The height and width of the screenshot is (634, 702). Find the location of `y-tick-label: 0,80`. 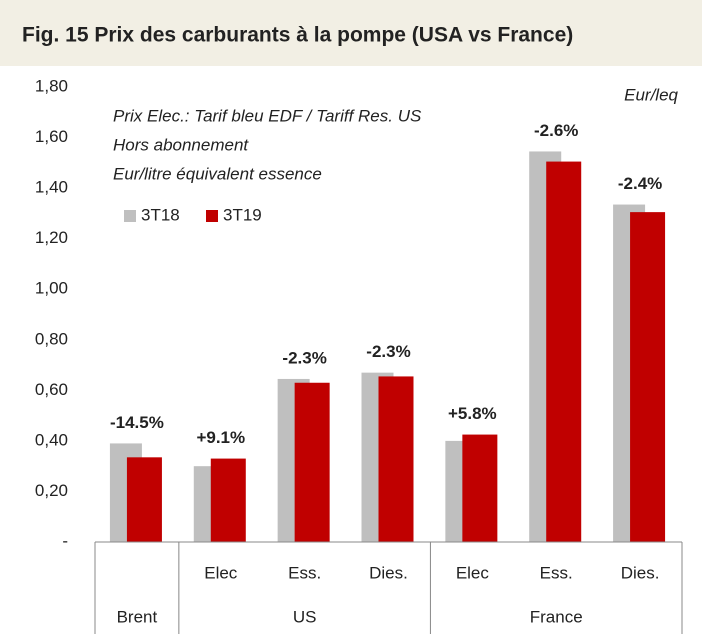

y-tick-label: 0,80 is located at coordinates (51, 338).